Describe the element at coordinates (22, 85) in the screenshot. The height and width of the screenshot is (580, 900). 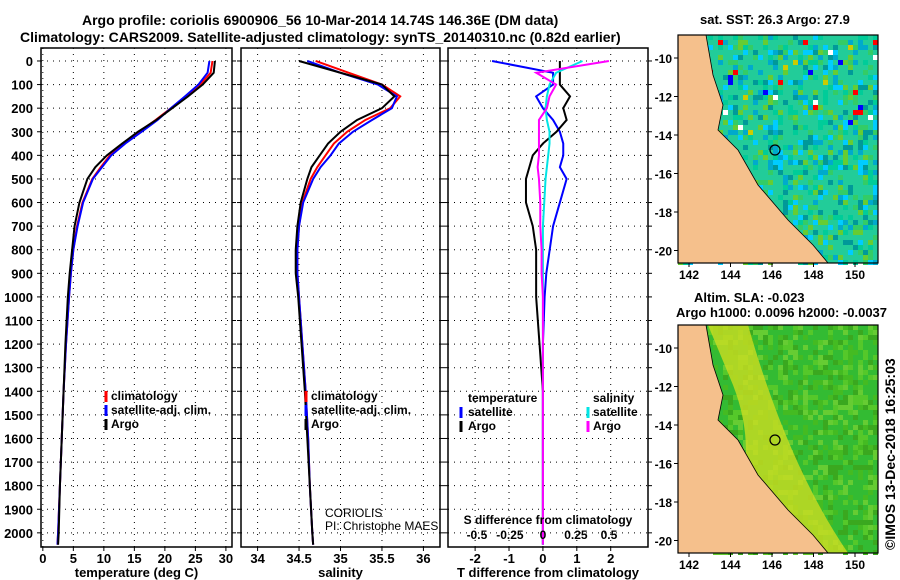
I see `y-tick-label: 100` at that location.